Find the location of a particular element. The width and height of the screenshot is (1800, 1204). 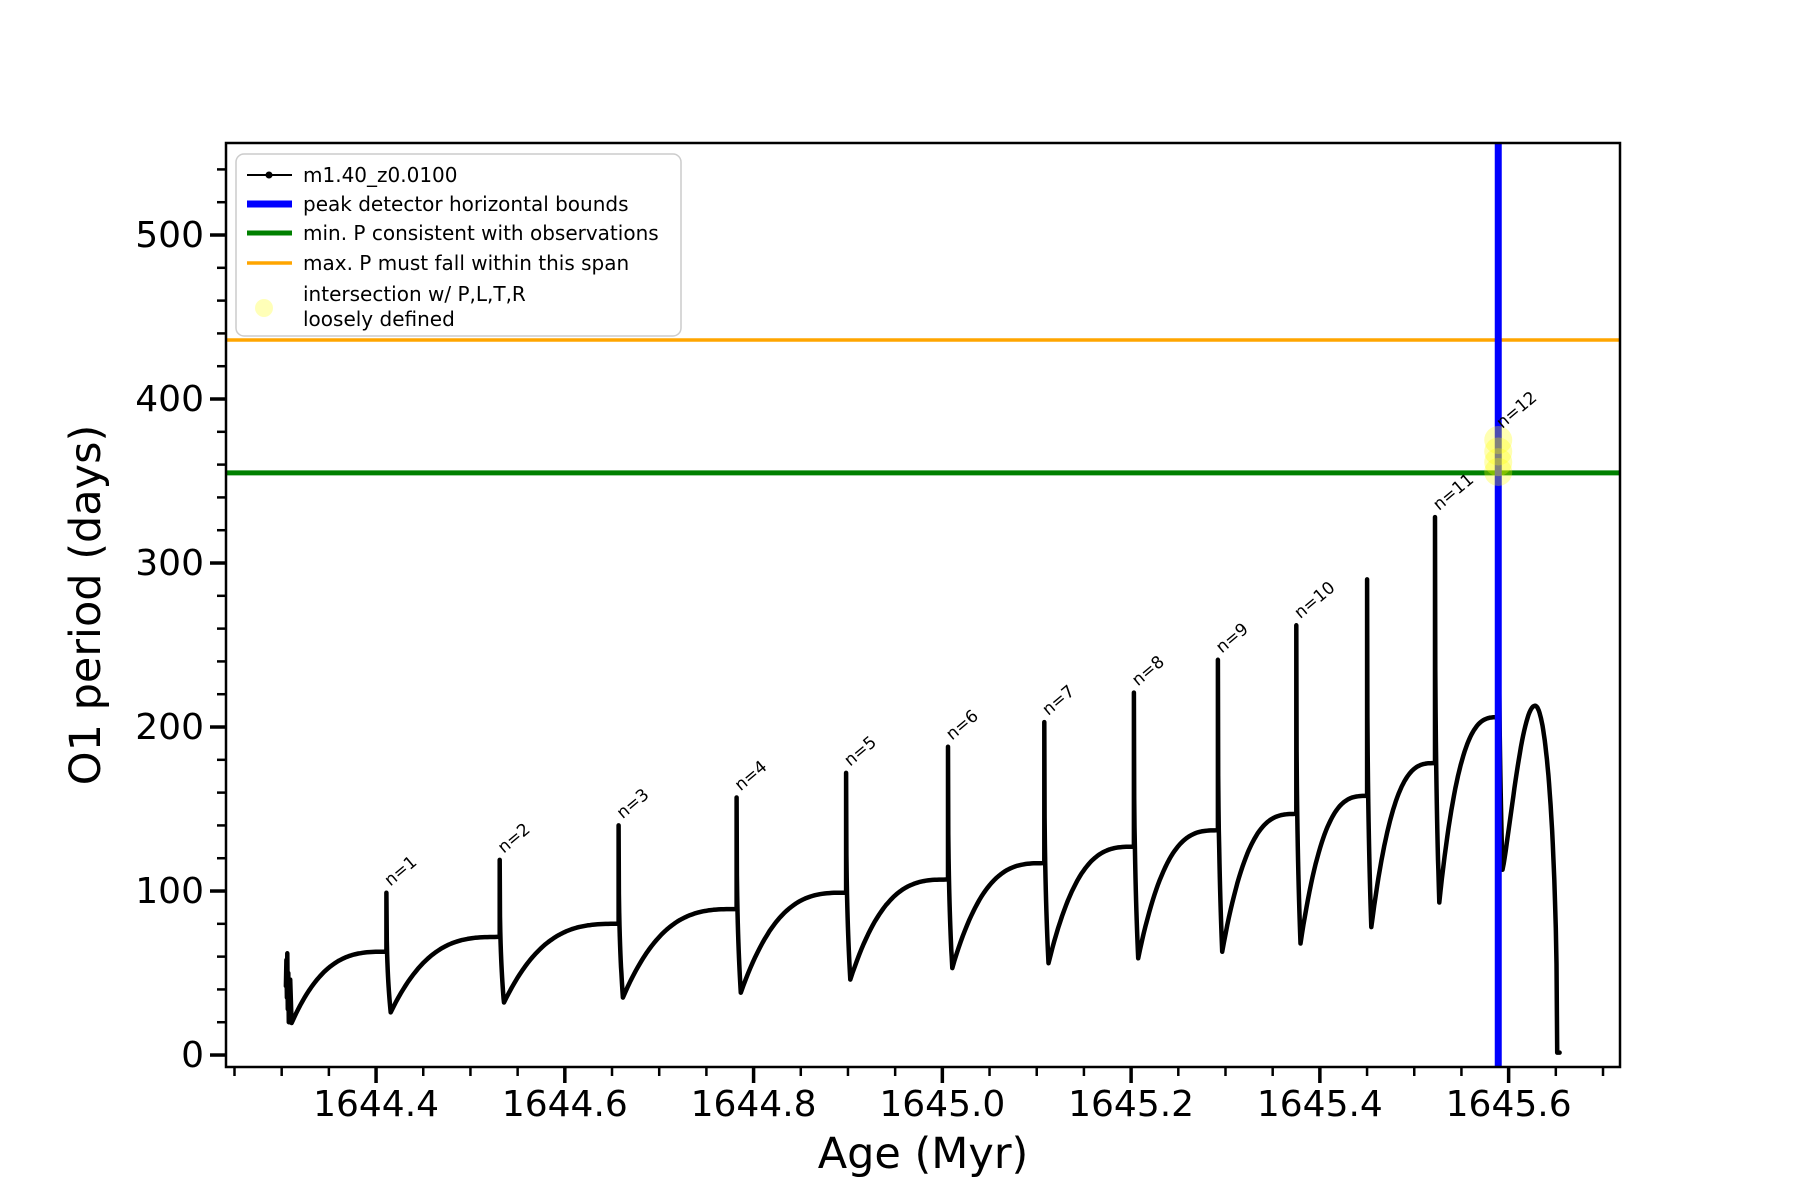

y-tick-label: 200 is located at coordinates (169, 727).